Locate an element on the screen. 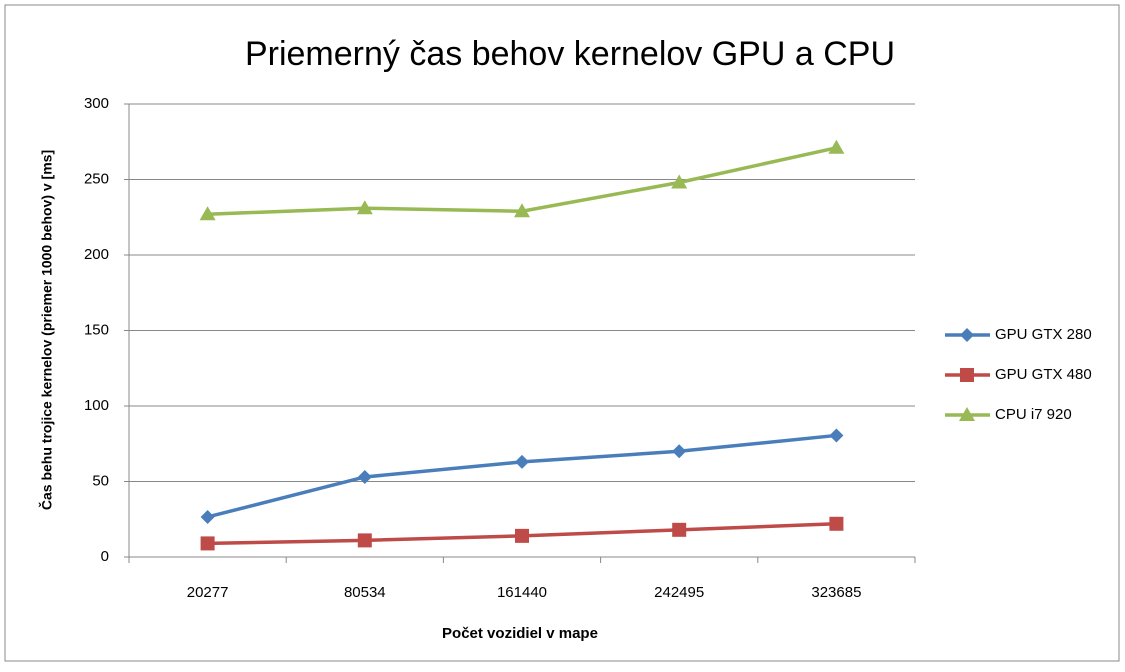 The width and height of the screenshot is (1125, 672). legend-label: CPU i7 920 is located at coordinates (1033, 414).